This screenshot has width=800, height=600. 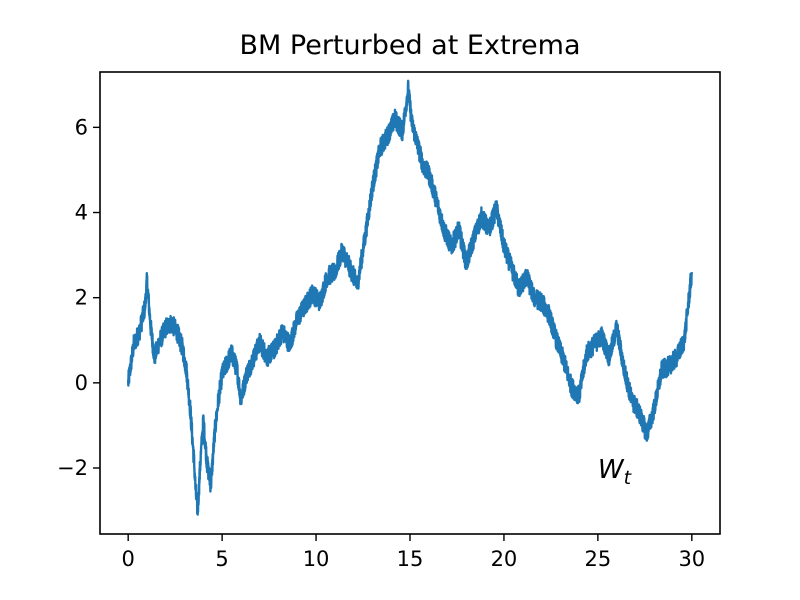 I want to click on x-tick-label: 10, so click(x=316, y=559).